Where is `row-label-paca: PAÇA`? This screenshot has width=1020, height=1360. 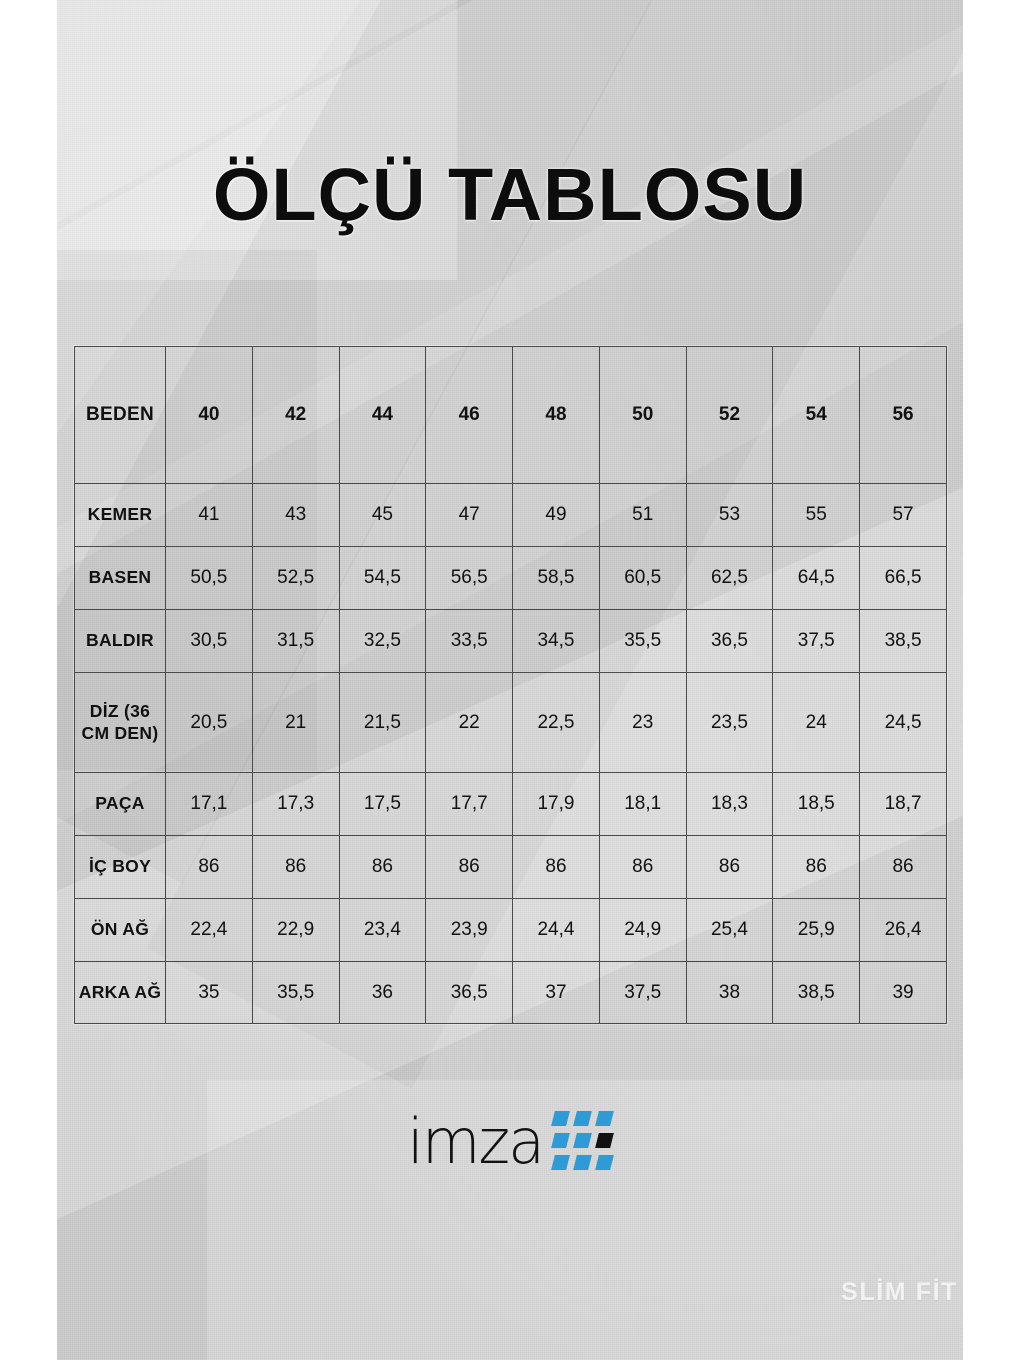
row-label-paca: PAÇA is located at coordinates (120, 804).